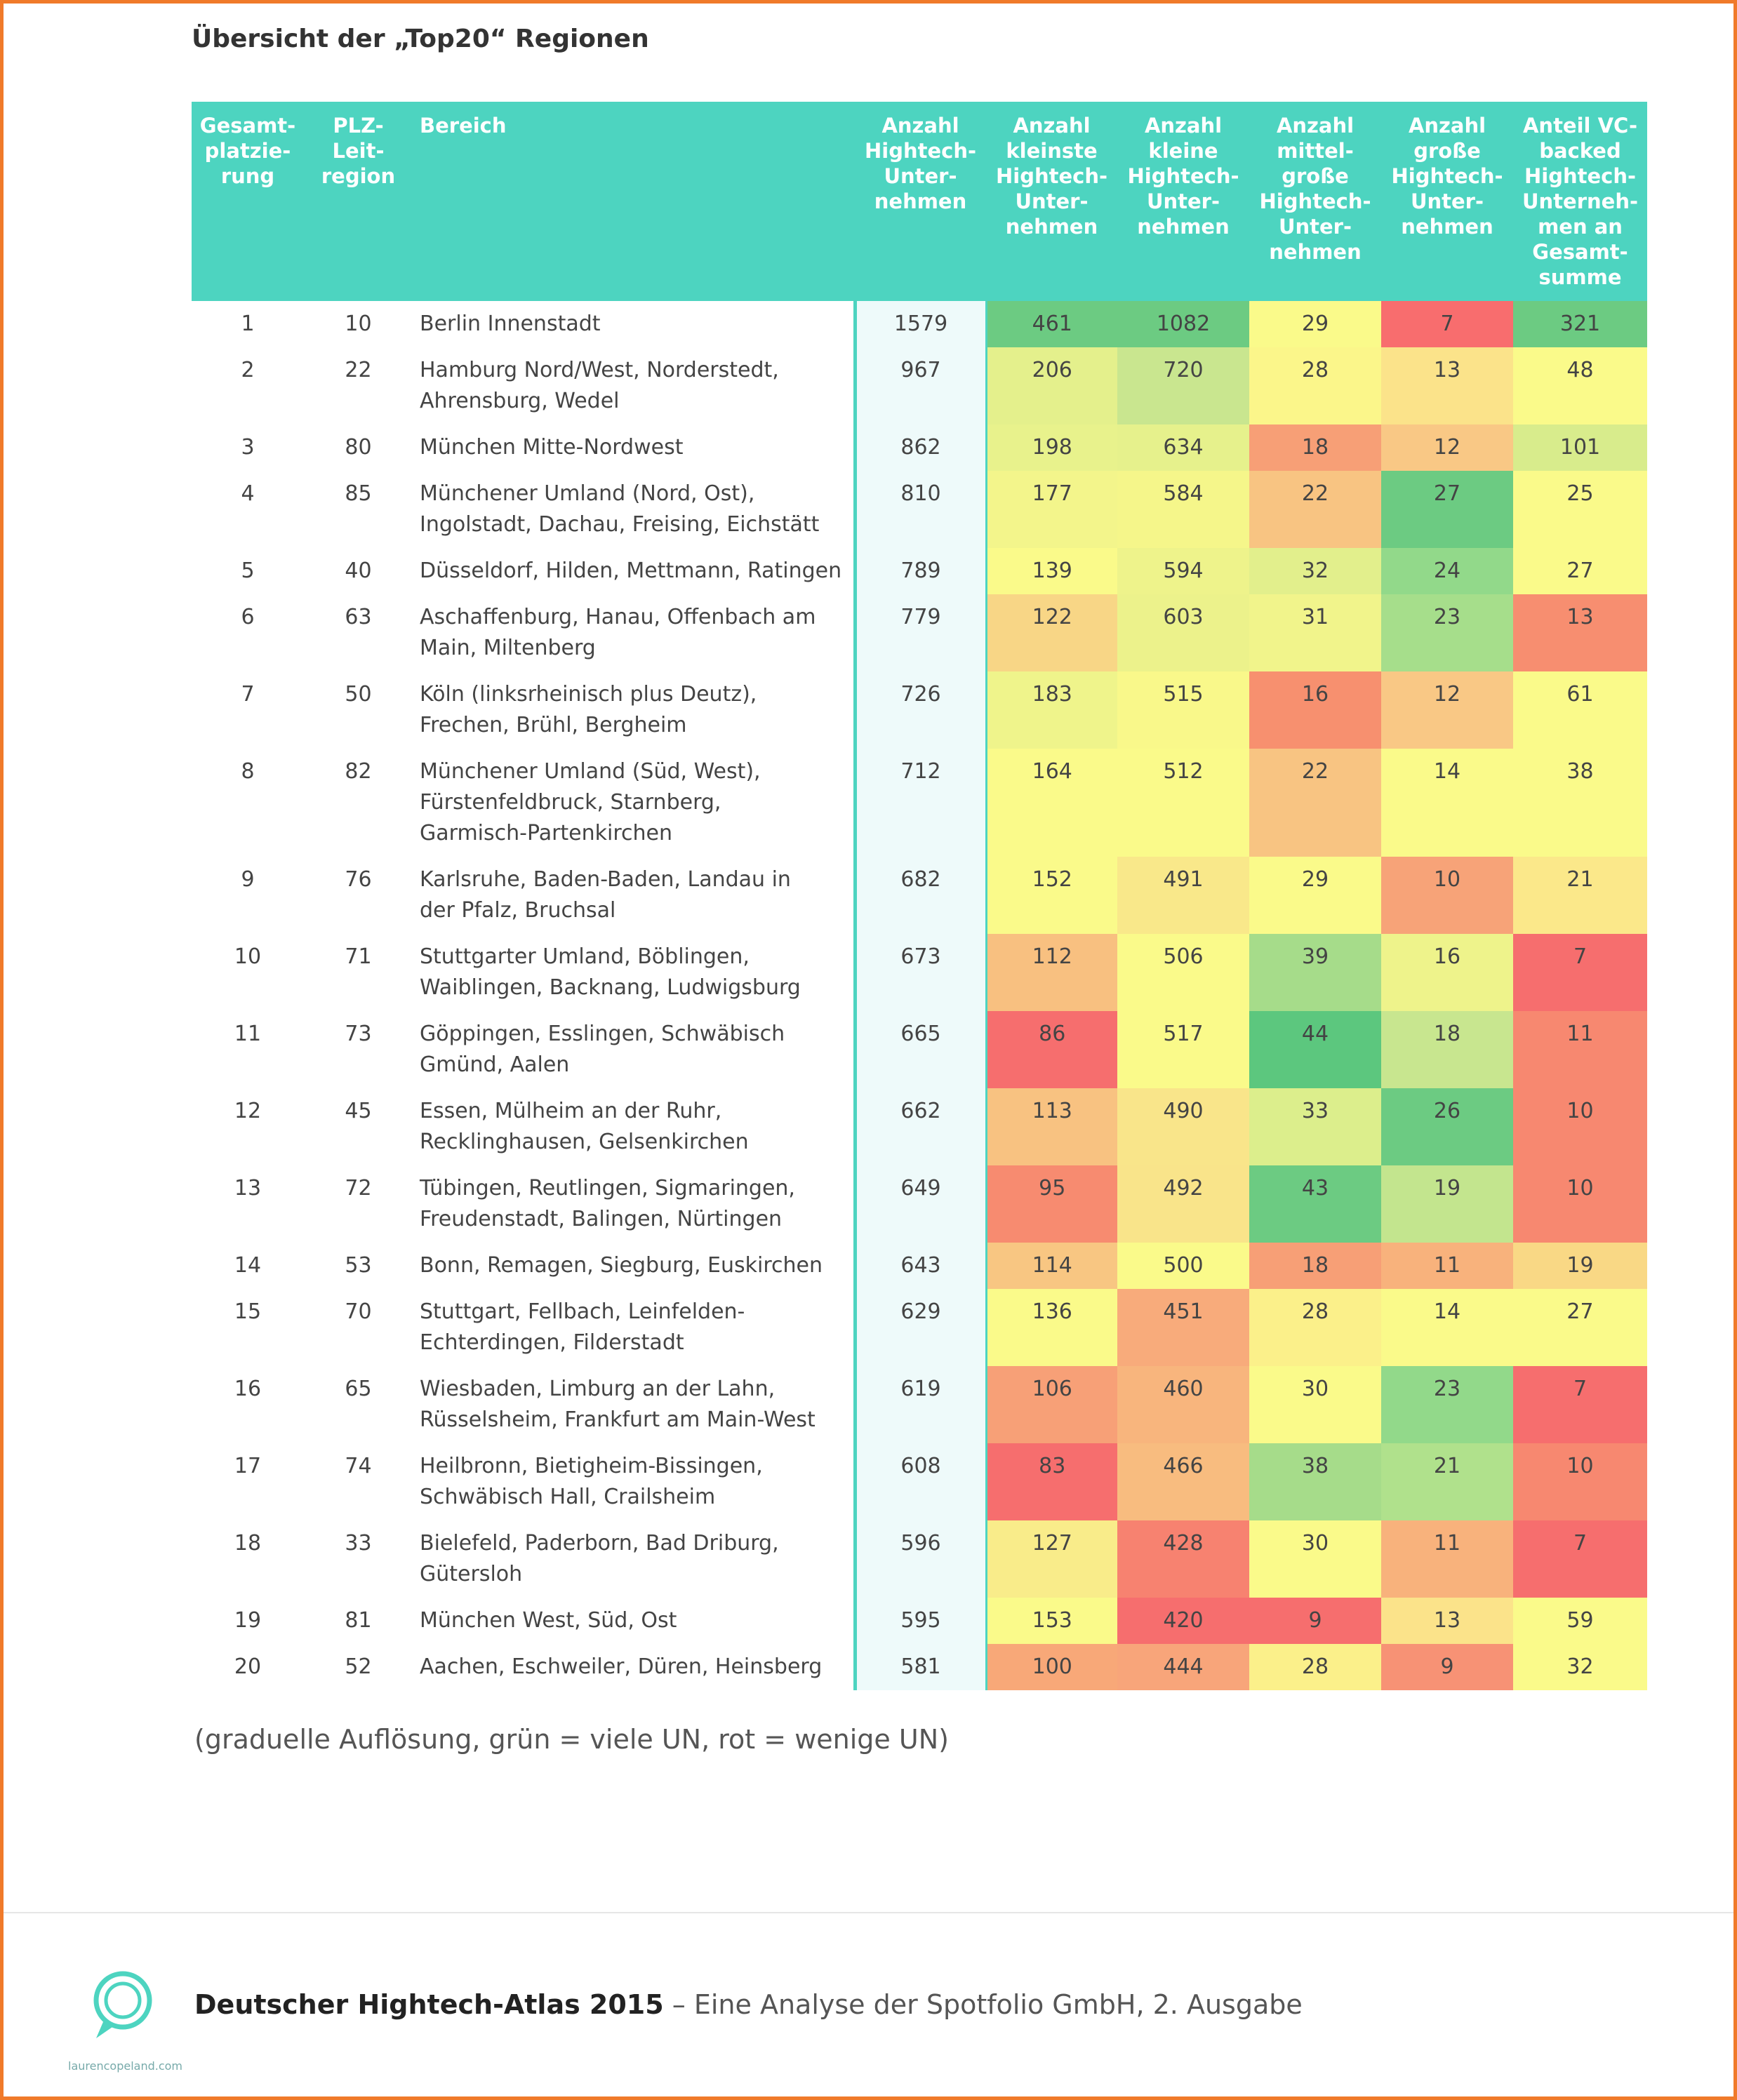 The image size is (1737, 2100). I want to click on heat-cell: 28, so click(1315, 385).